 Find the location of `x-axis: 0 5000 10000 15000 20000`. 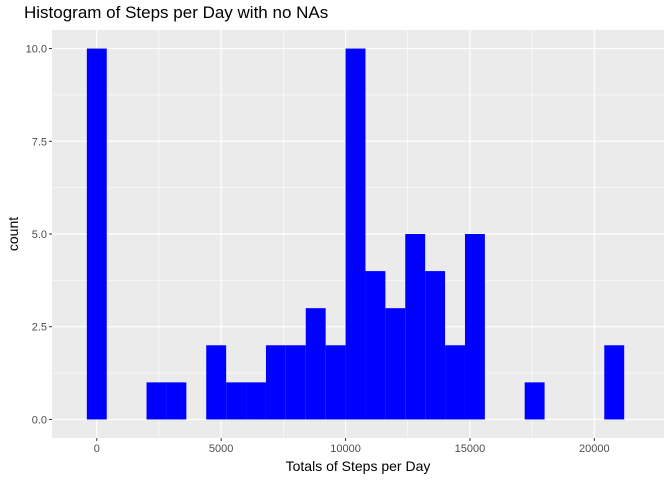

x-axis: 0 5000 10000 15000 20000 is located at coordinates (352, 446).